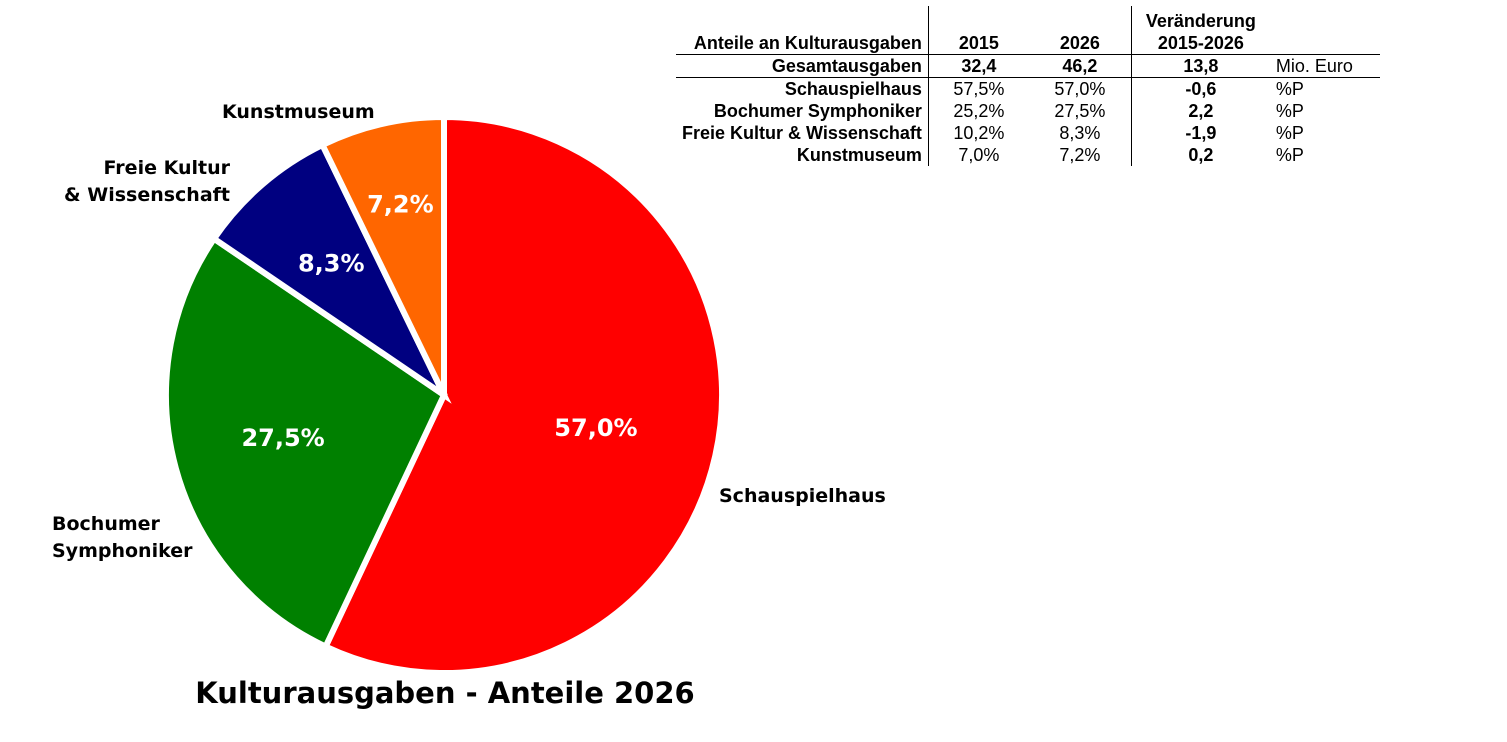 The width and height of the screenshot is (1507, 742). I want to click on header-2015: 2015, so click(978, 30).